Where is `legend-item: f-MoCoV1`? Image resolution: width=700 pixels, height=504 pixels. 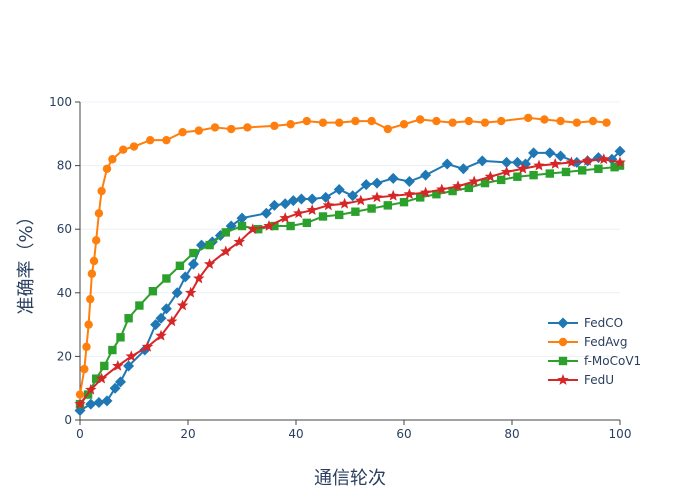
legend-item: f-MoCoV1 is located at coordinates (594, 361).